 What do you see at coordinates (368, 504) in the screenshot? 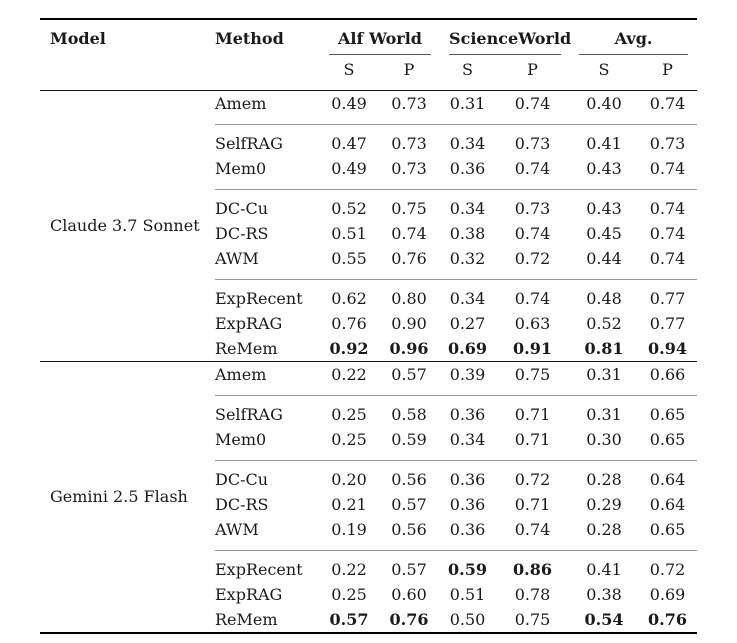
I see `table-row: DC-RS 0.21 0.57 0.36 0.71 0.29 0.64` at bounding box center [368, 504].